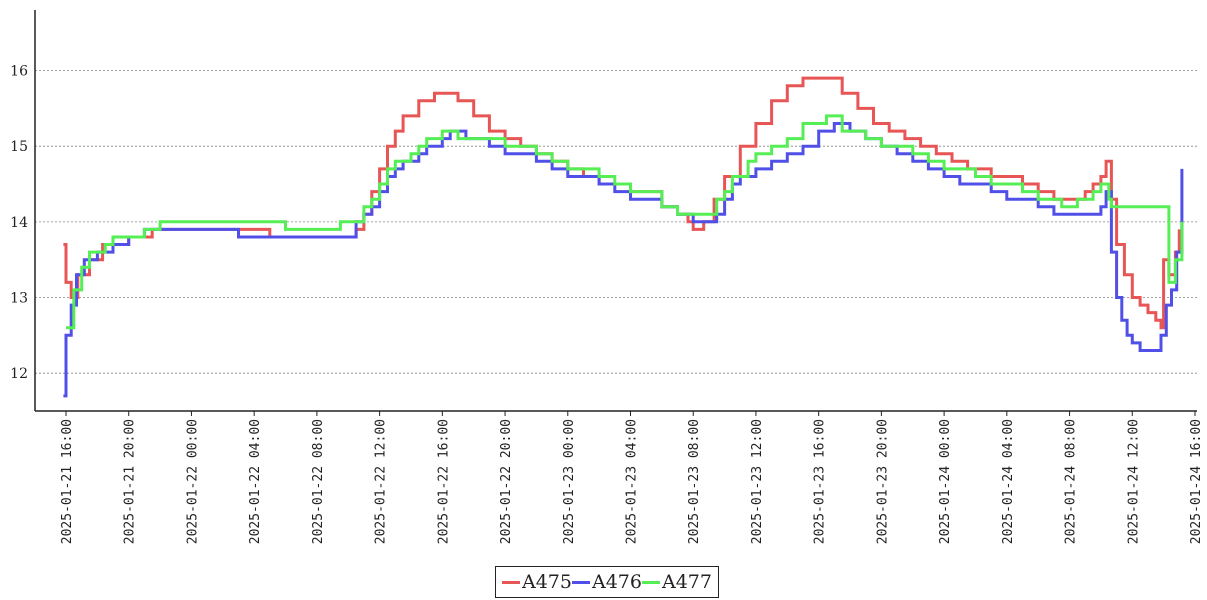  Describe the element at coordinates (882, 481) in the screenshot. I see `x-tick-label: 2025-01-23 20:00` at that location.